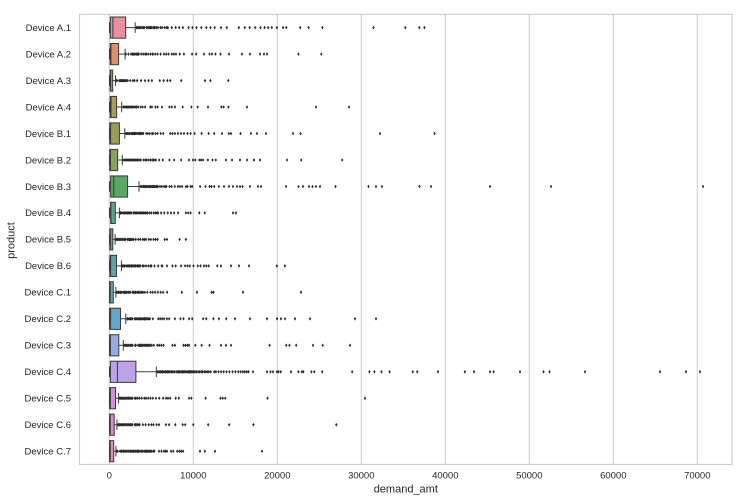 Image resolution: width=750 pixels, height=500 pixels. I want to click on svg-text: Device B.2, so click(48, 160).